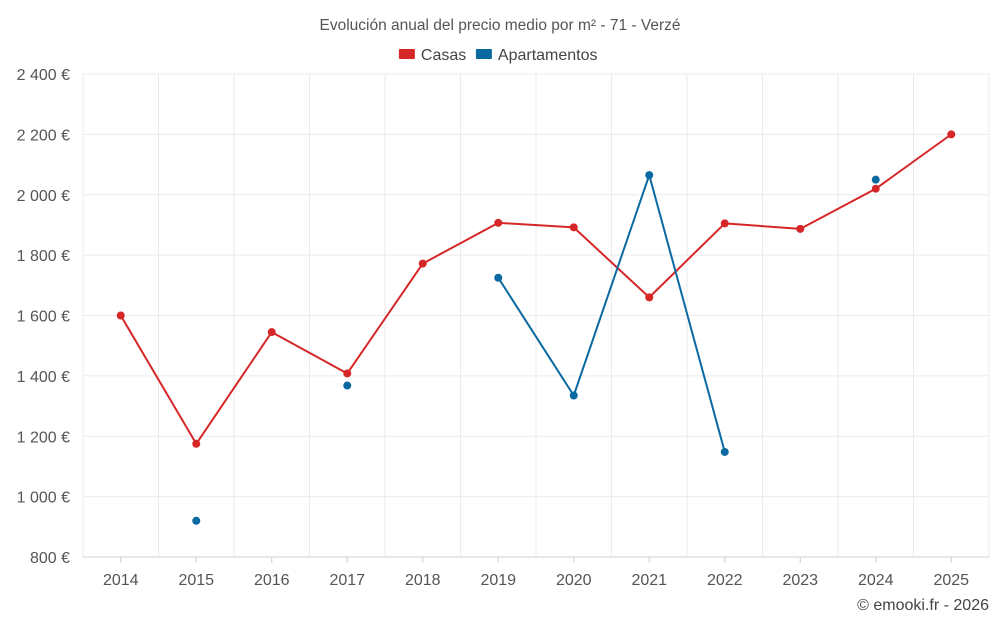 This screenshot has width=1000, height=625. Describe the element at coordinates (43, 317) in the screenshot. I see `y-tick-label: 1 600 €` at that location.